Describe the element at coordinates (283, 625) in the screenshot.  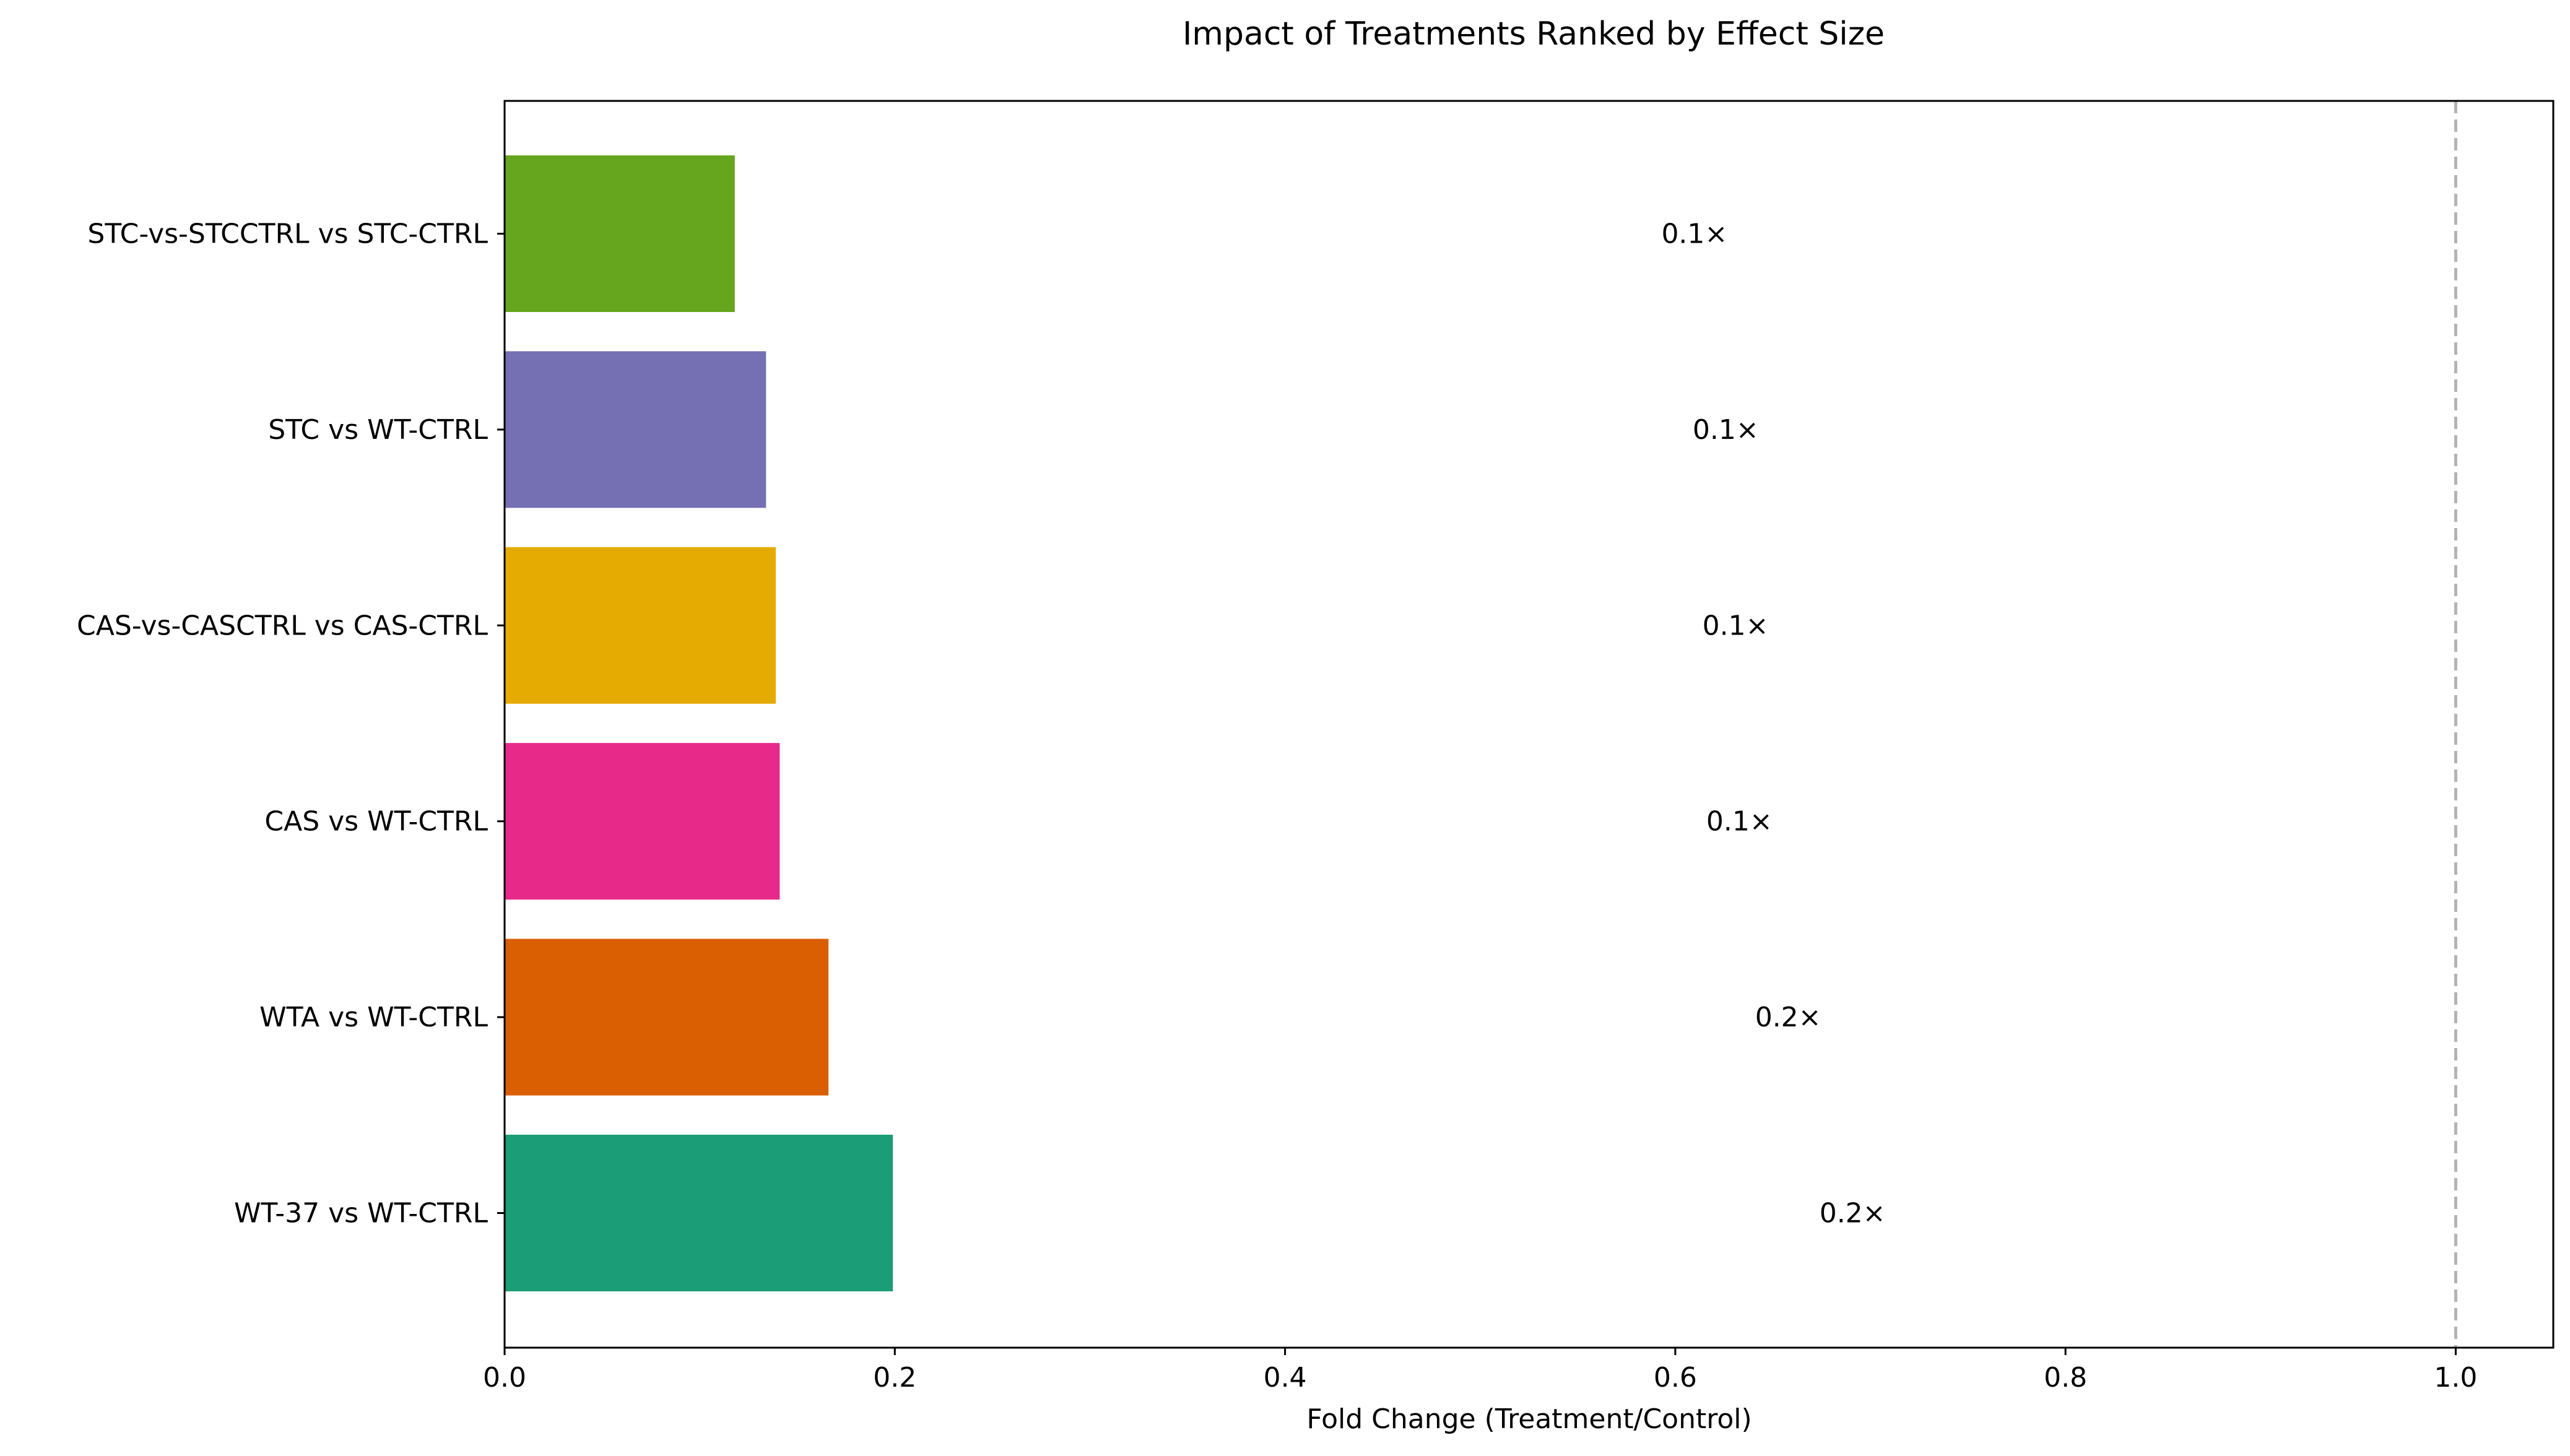
I see `y-tick-label: CAS-vs-CASCTRL vs CAS-CTRL` at that location.